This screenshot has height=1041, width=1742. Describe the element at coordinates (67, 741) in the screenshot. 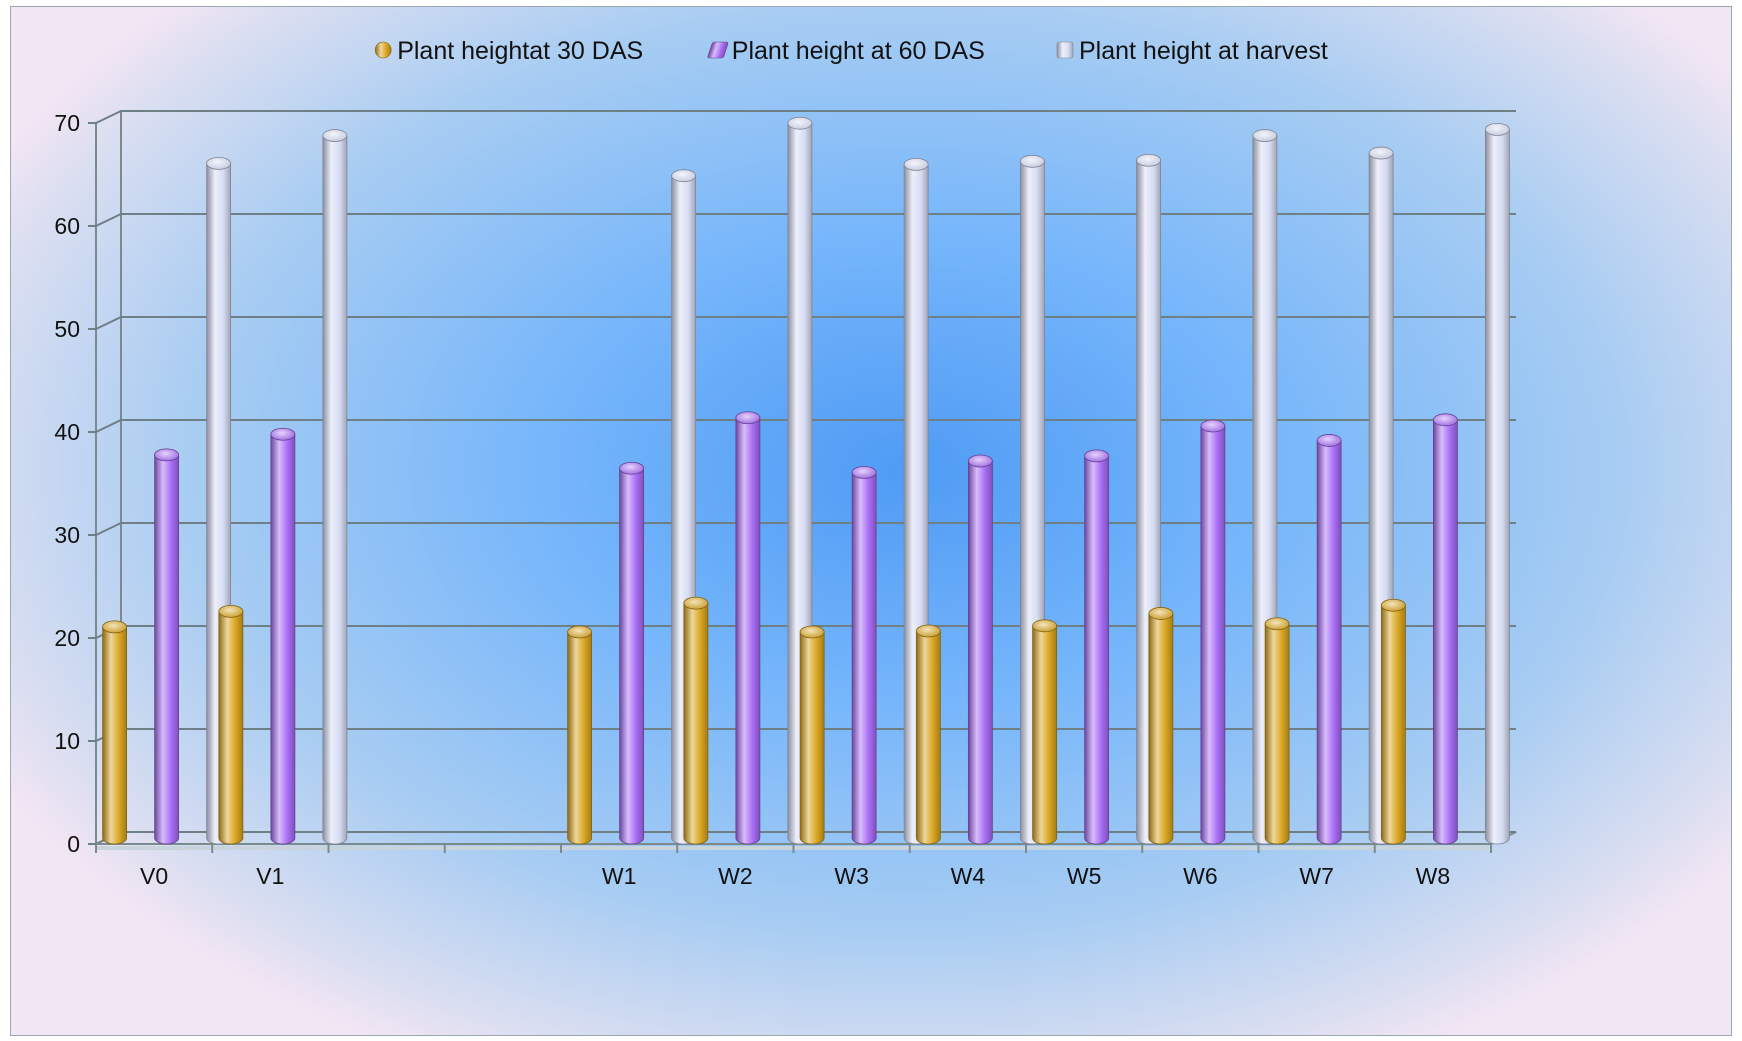

I see `y-tick-label: 10` at that location.